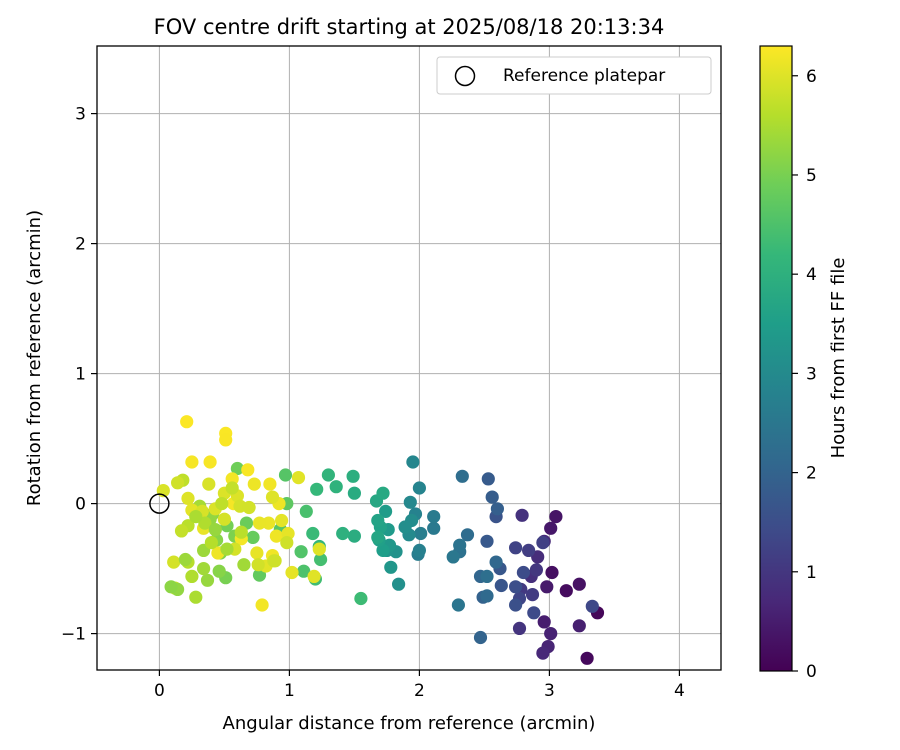 This screenshot has width=900, height=750. I want to click on y-axis-ticks: −1 0 1 2 3, so click(79, 375).